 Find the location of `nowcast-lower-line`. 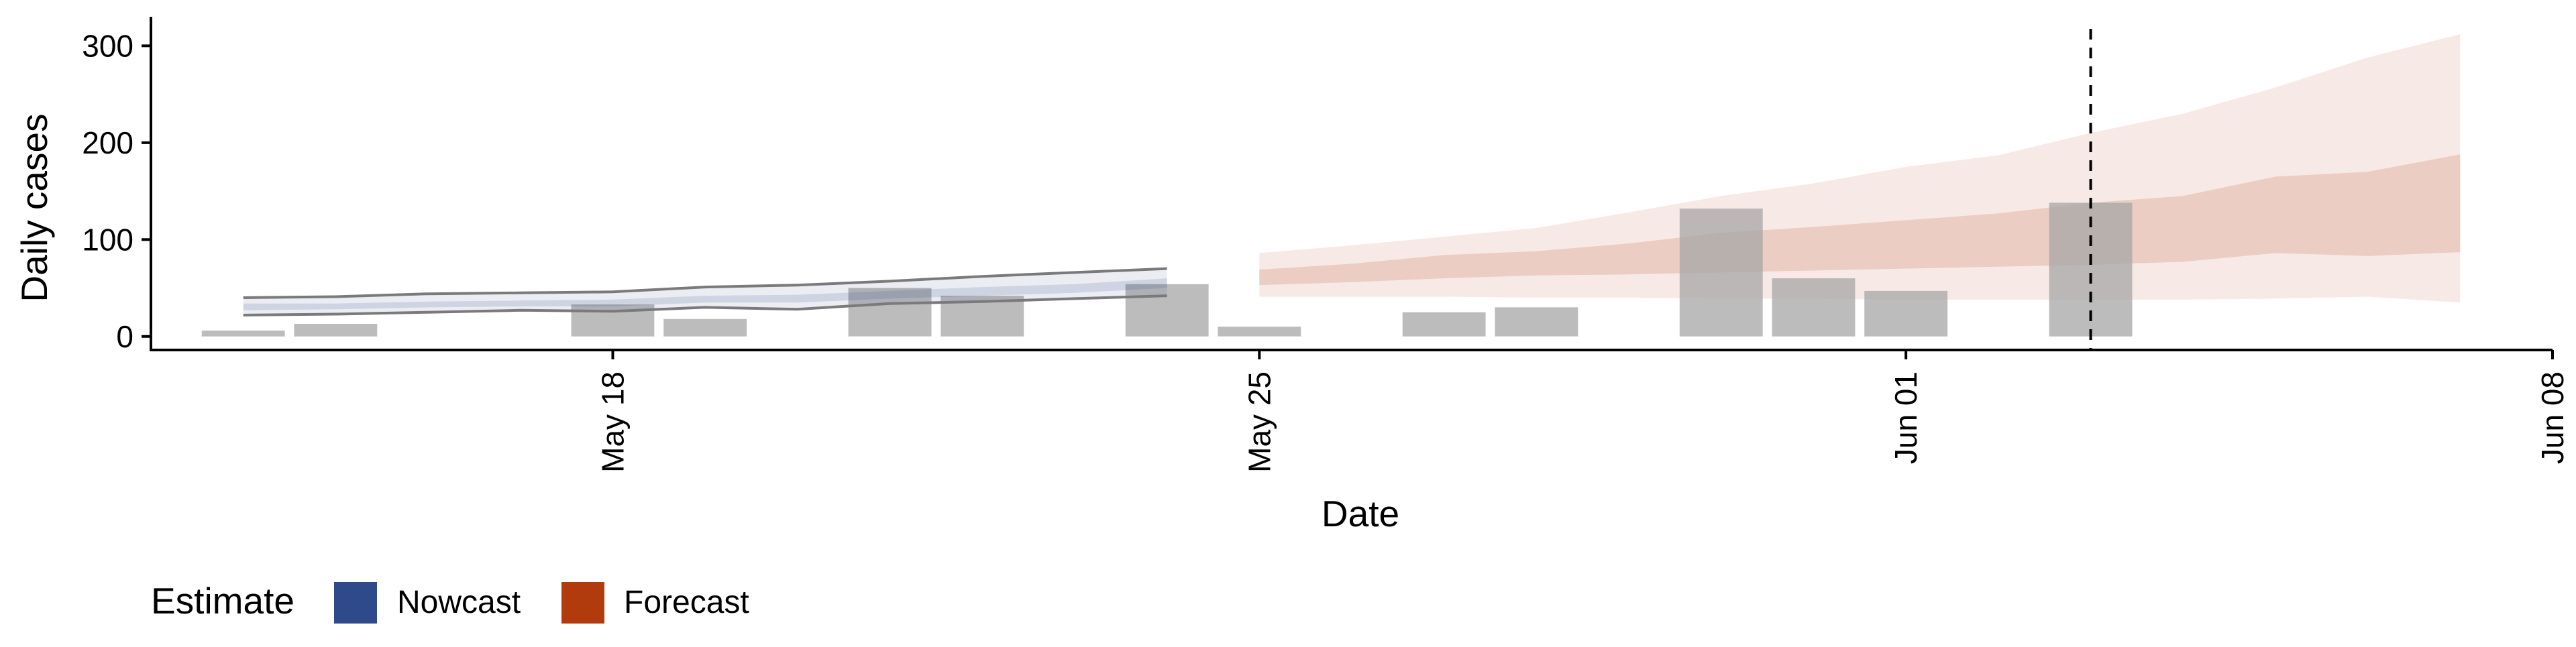

nowcast-lower-line is located at coordinates (705, 305).